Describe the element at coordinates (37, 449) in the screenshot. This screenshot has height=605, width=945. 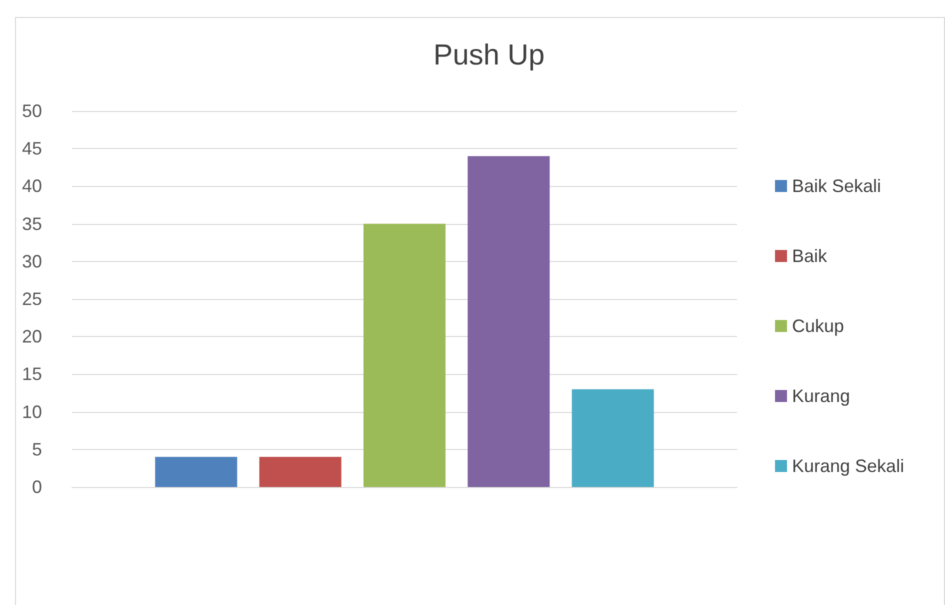
I see `y-tick-label: 5` at that location.